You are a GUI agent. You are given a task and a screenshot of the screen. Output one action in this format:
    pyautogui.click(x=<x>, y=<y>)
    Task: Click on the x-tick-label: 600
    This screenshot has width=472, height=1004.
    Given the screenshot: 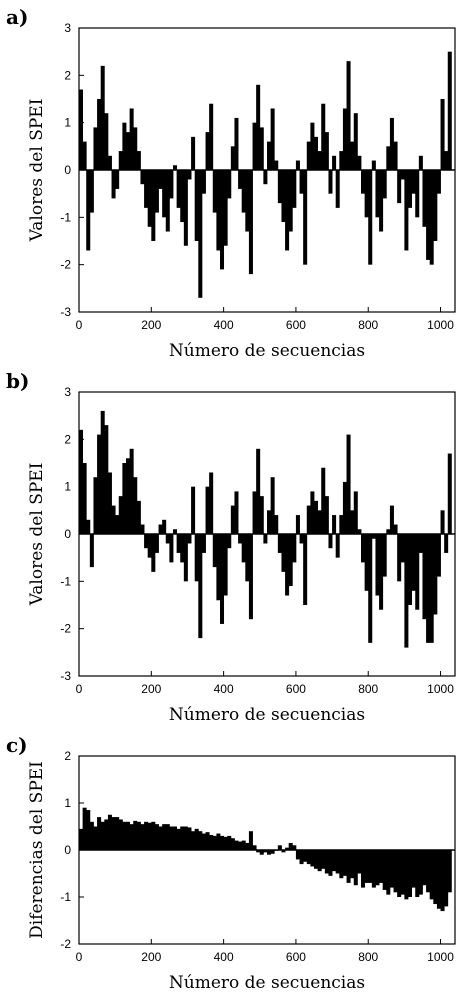 What is the action you would take?
    pyautogui.click(x=296, y=325)
    